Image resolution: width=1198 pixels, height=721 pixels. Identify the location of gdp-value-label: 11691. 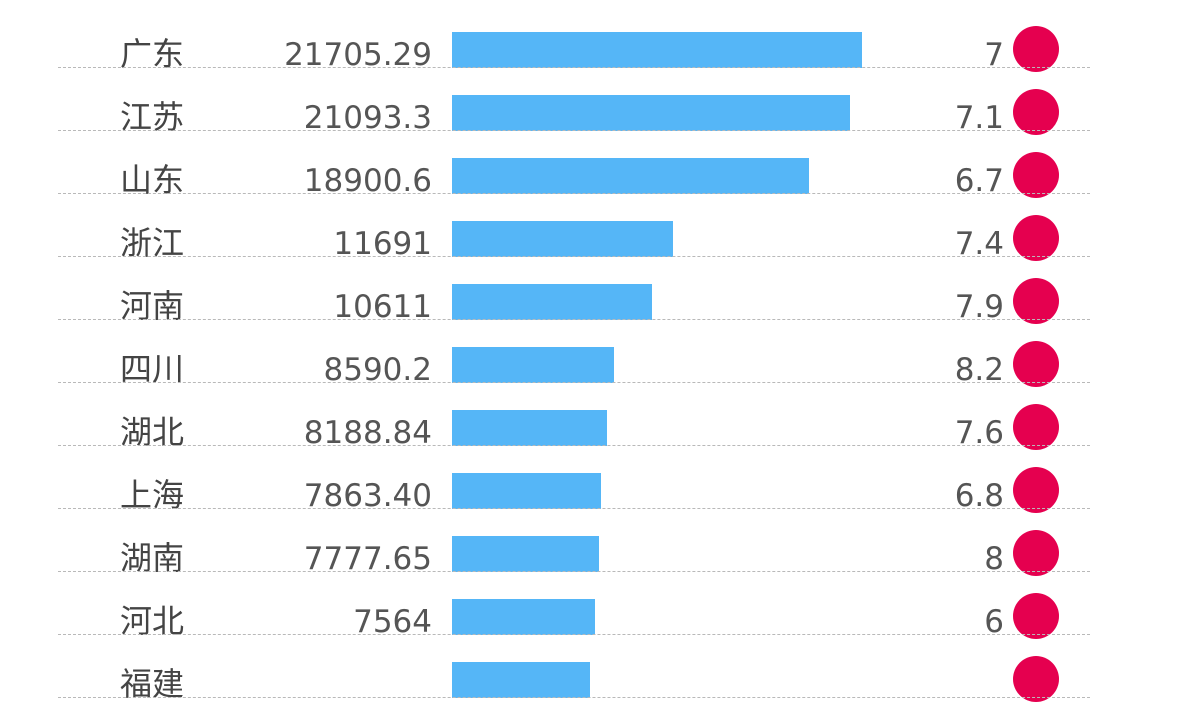
(382, 244).